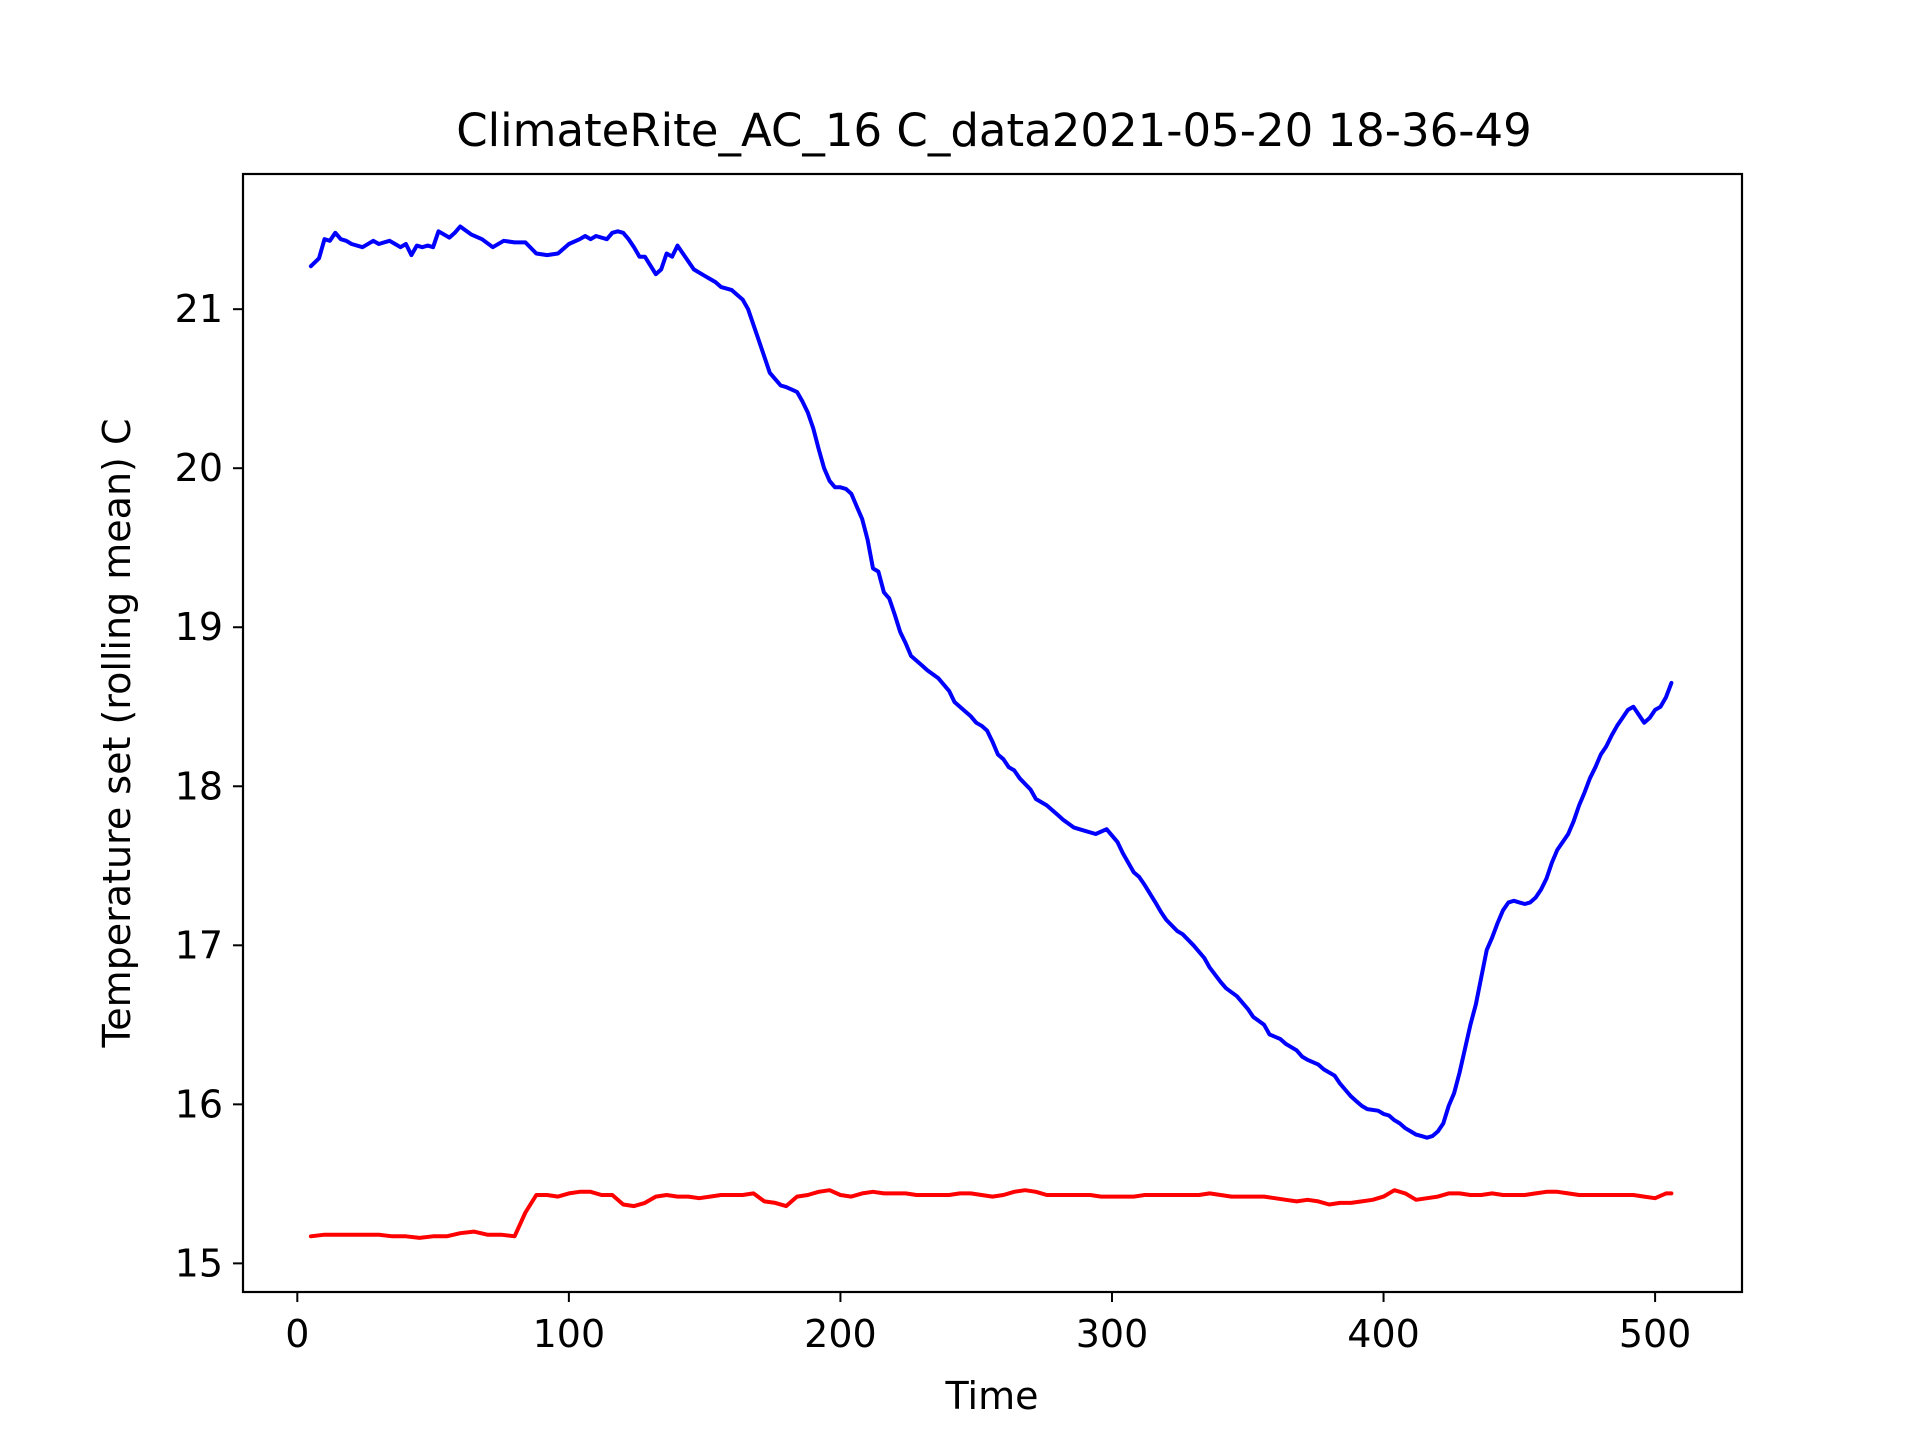 The width and height of the screenshot is (1920, 1440). Describe the element at coordinates (1112, 1334) in the screenshot. I see `x-tick-label: 300` at that location.